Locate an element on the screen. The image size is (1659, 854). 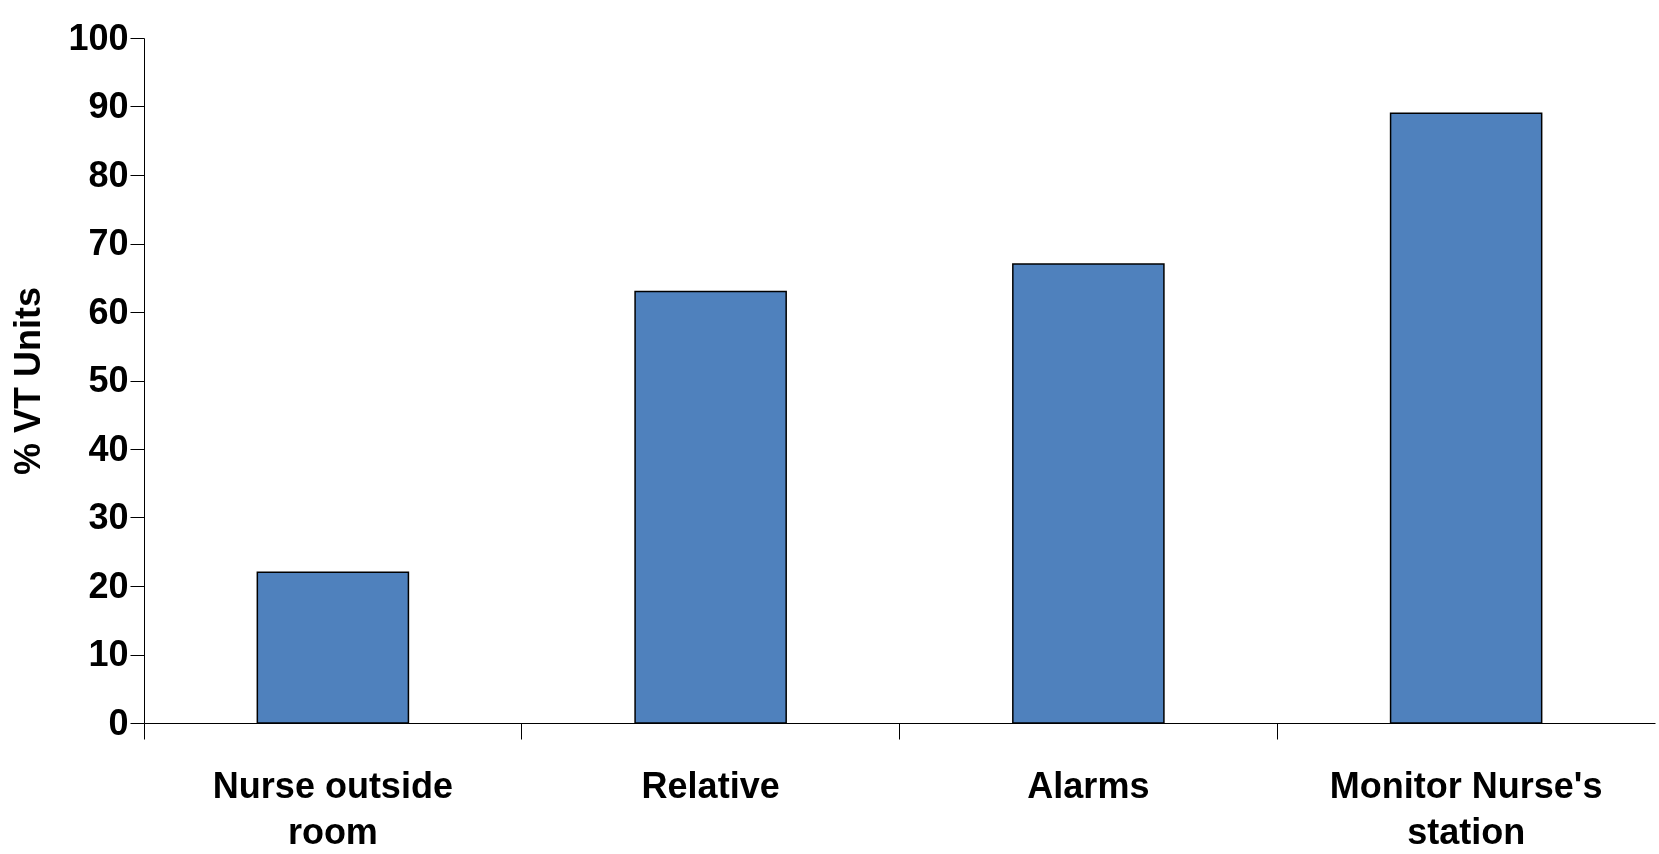
x-tick-label: Monitor Nurse's station is located at coordinates (1466, 808).